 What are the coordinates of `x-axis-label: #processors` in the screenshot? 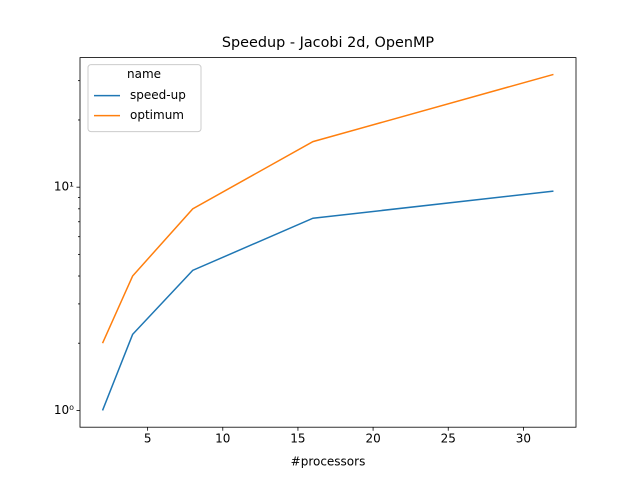 It's located at (328, 462).